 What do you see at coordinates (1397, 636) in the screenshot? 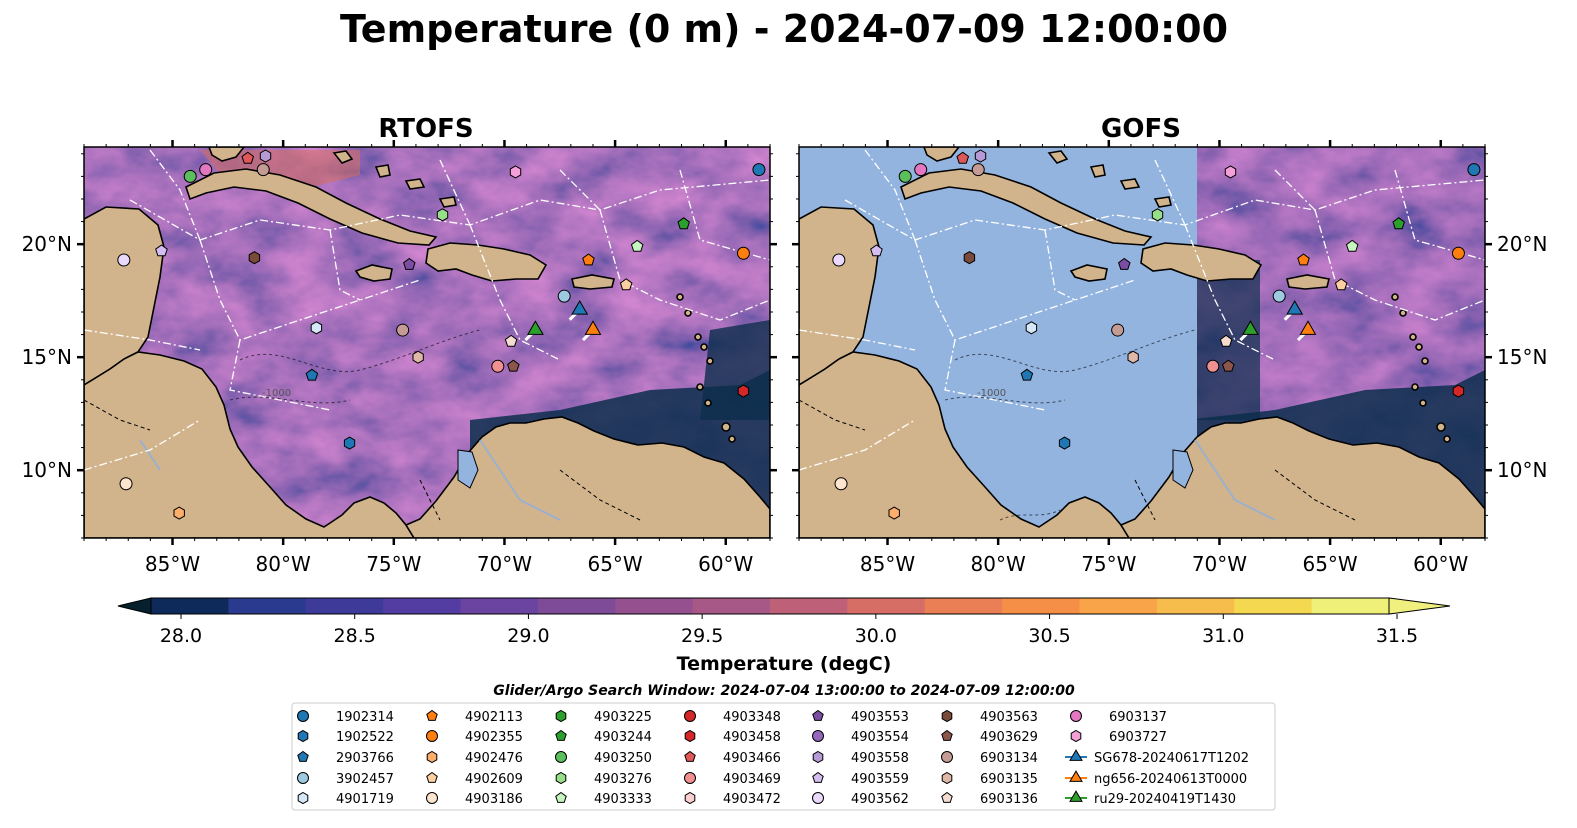
I see `colorbar-tick-label: 31.5` at bounding box center [1397, 636].